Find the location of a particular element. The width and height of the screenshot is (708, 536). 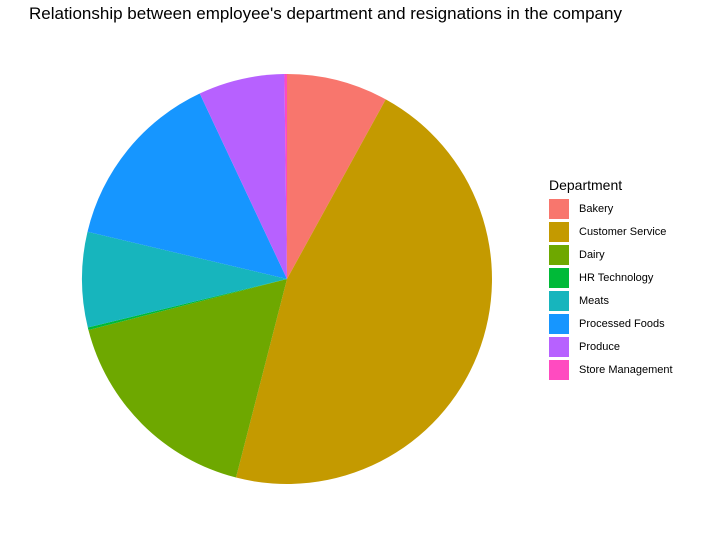

legend-item: HR Technology is located at coordinates (611, 277).